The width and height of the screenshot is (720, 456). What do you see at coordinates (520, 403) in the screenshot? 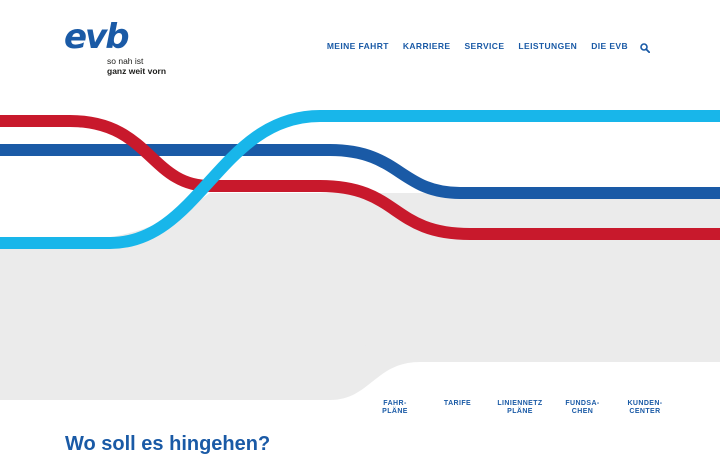
I see `quicklink-label: LINIENNETZ` at bounding box center [520, 403].